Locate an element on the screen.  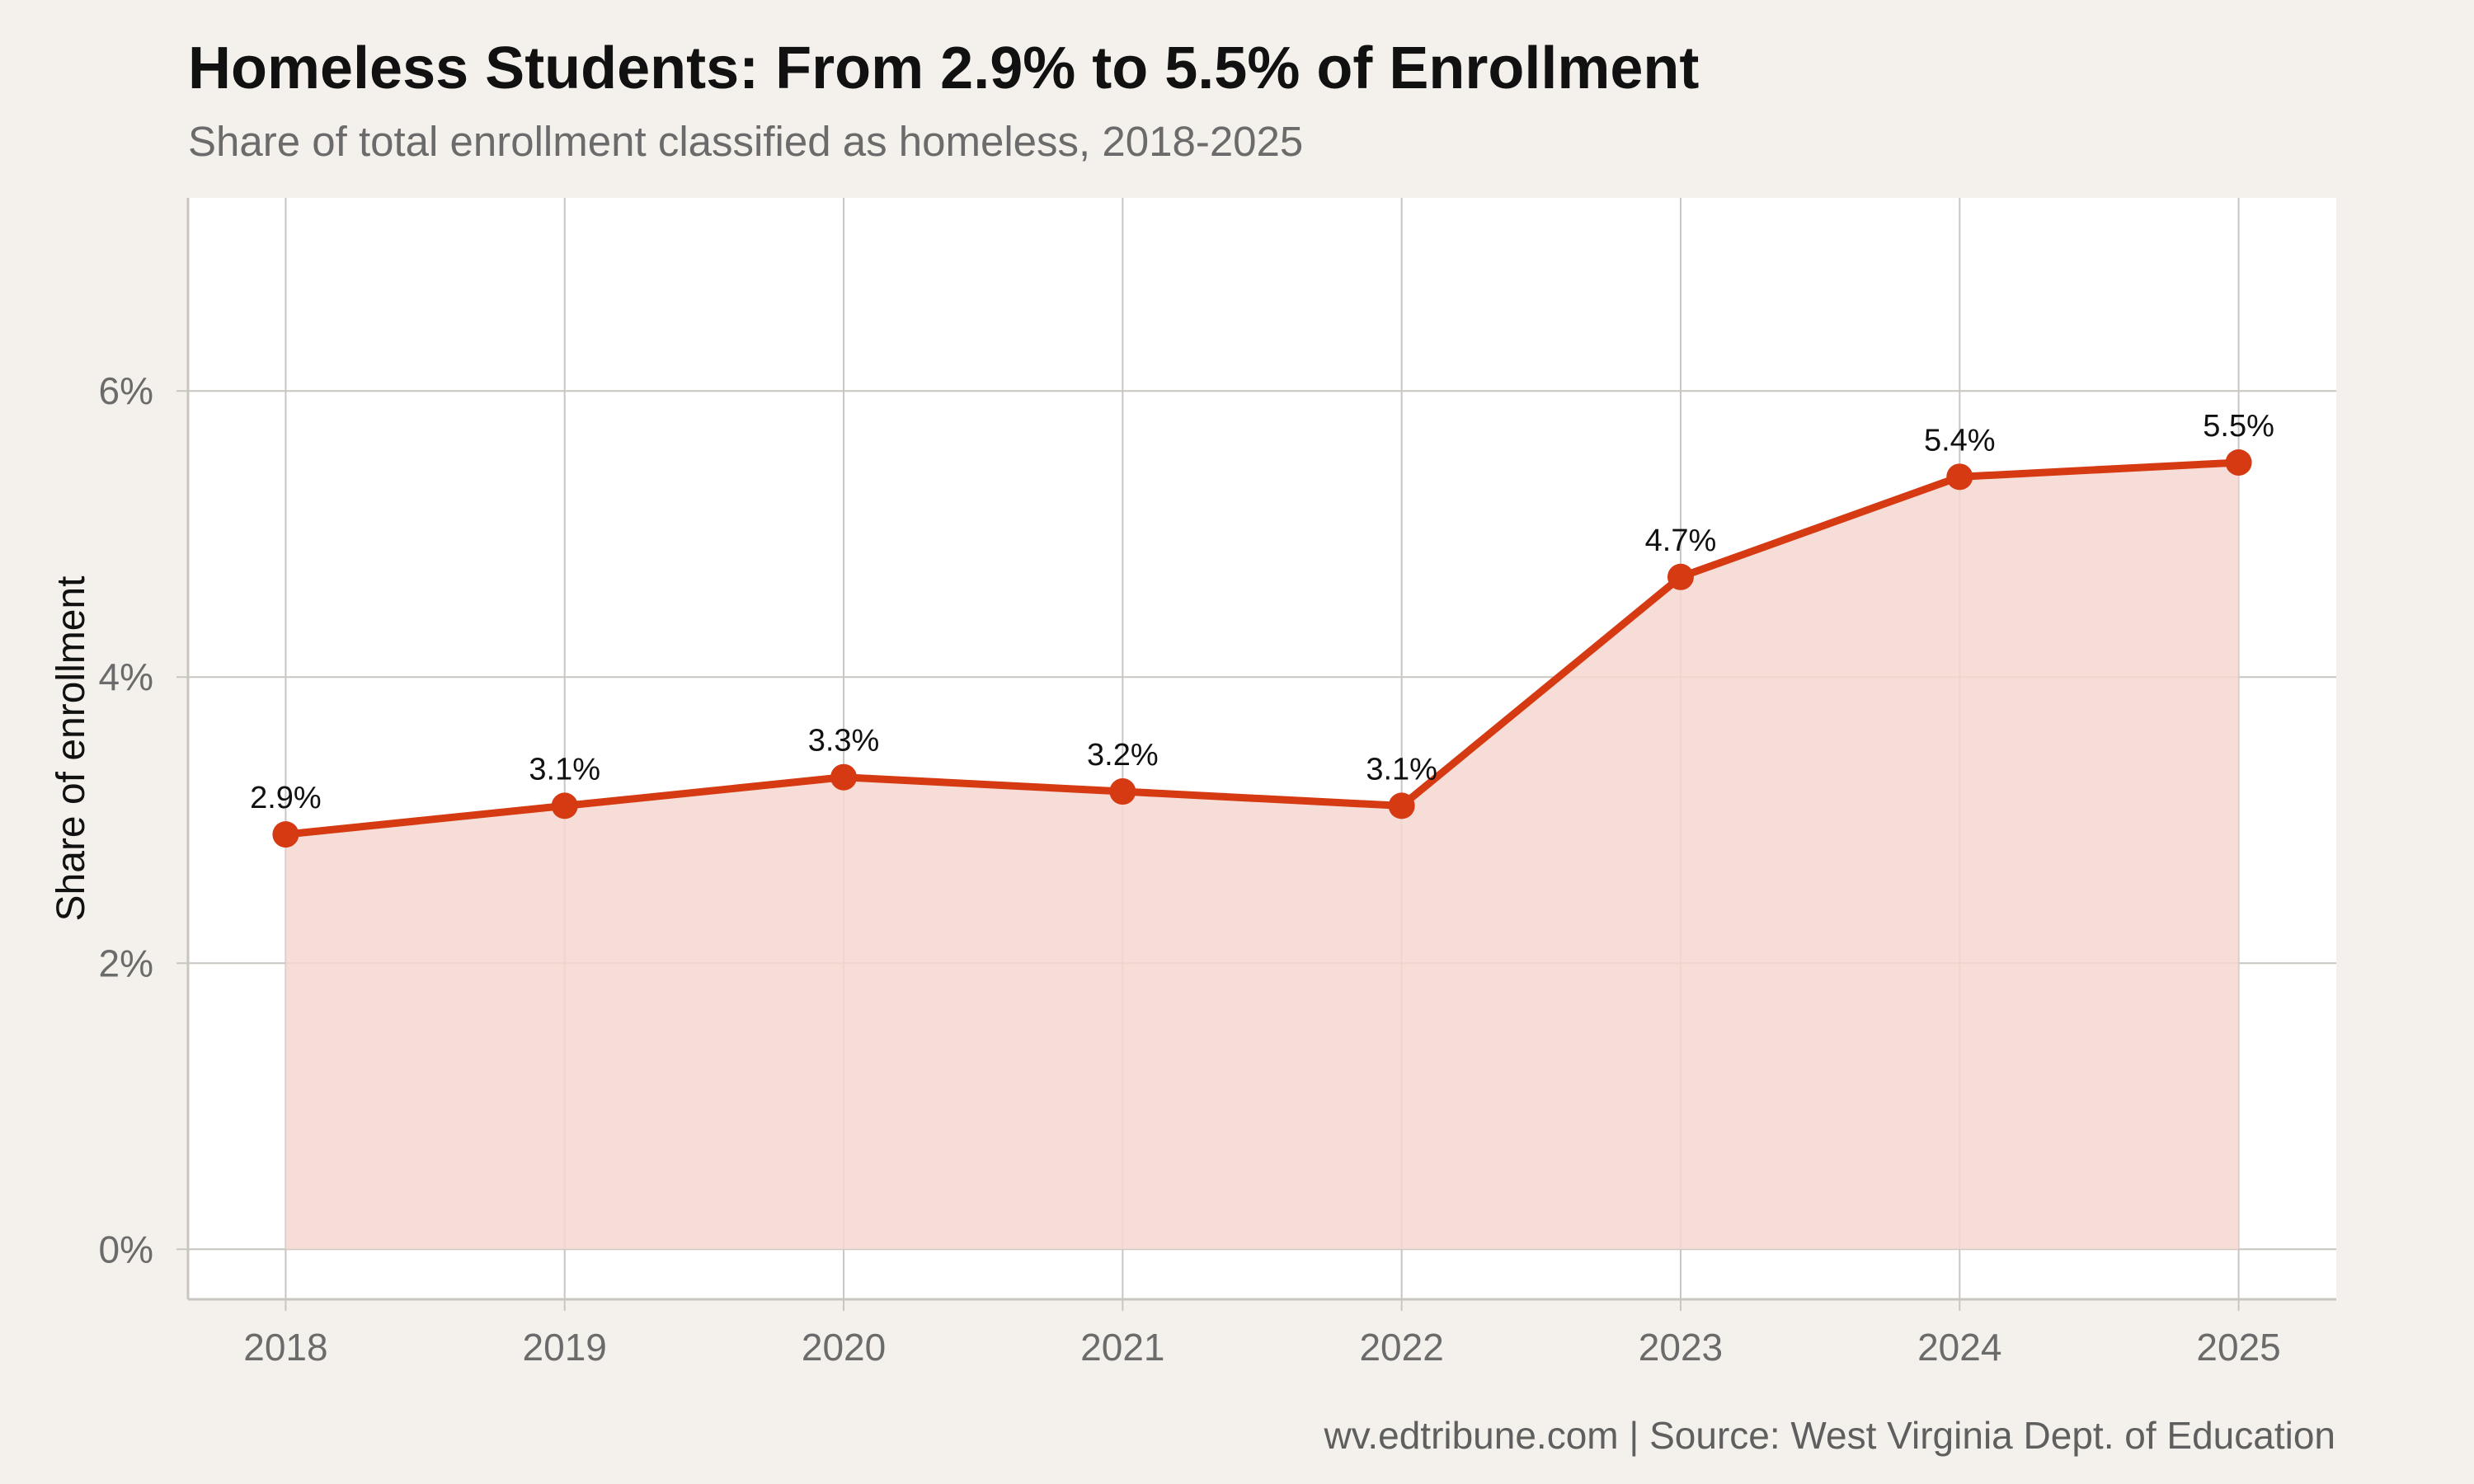
x-tick-label: 2021 is located at coordinates (1122, 1347).